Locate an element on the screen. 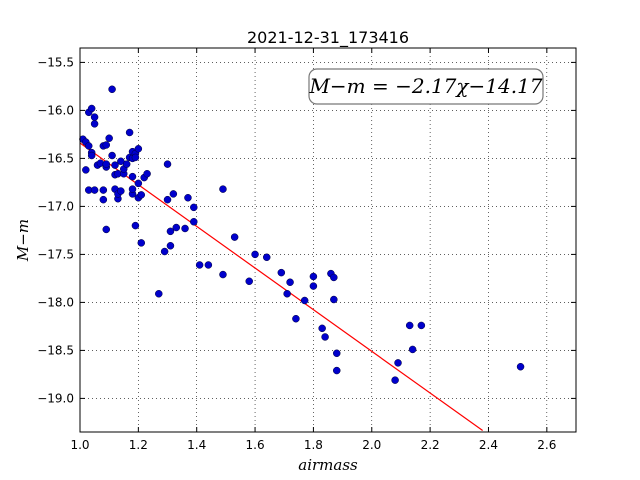 This screenshot has height=480, width=640. x-tick-labels: 1.0 1.2 1.4 1.6 1.8 2.0 2.2 2.4 2.6 is located at coordinates (313, 445).